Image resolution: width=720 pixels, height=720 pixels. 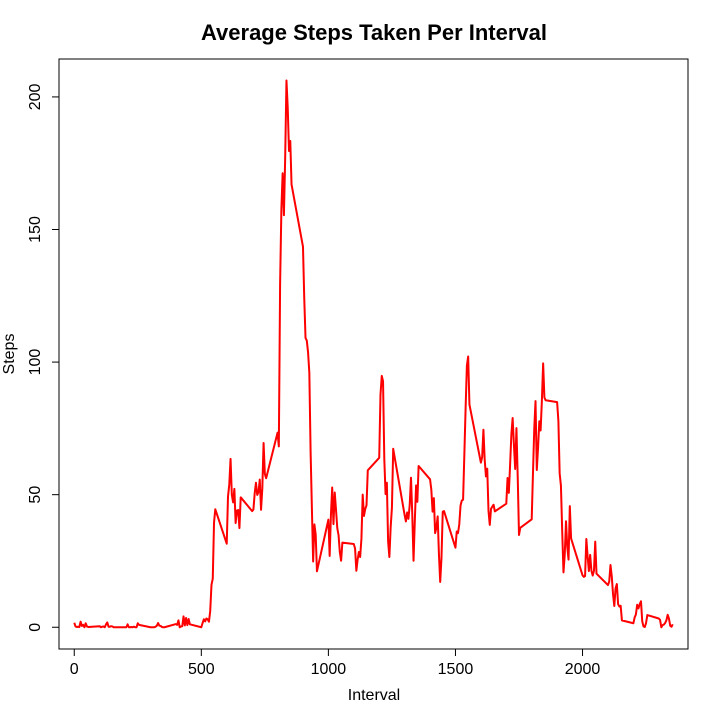 What do you see at coordinates (35, 96) in the screenshot?
I see `y-tick-label: 200` at bounding box center [35, 96].